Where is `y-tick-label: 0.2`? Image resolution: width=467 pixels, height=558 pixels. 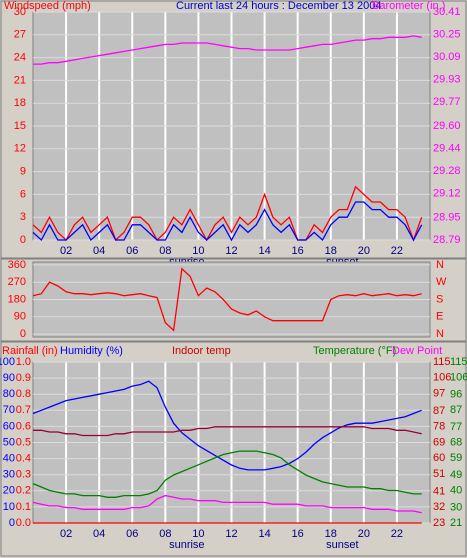
y-tick-label: 0.2 is located at coordinates (23, 491).